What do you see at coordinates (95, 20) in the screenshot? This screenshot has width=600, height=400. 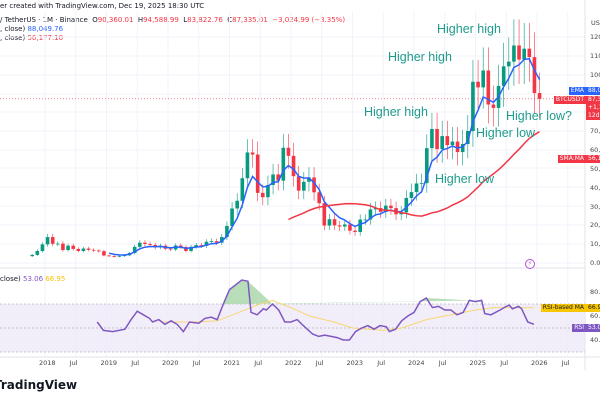 I see `o-label: O` at bounding box center [95, 20].